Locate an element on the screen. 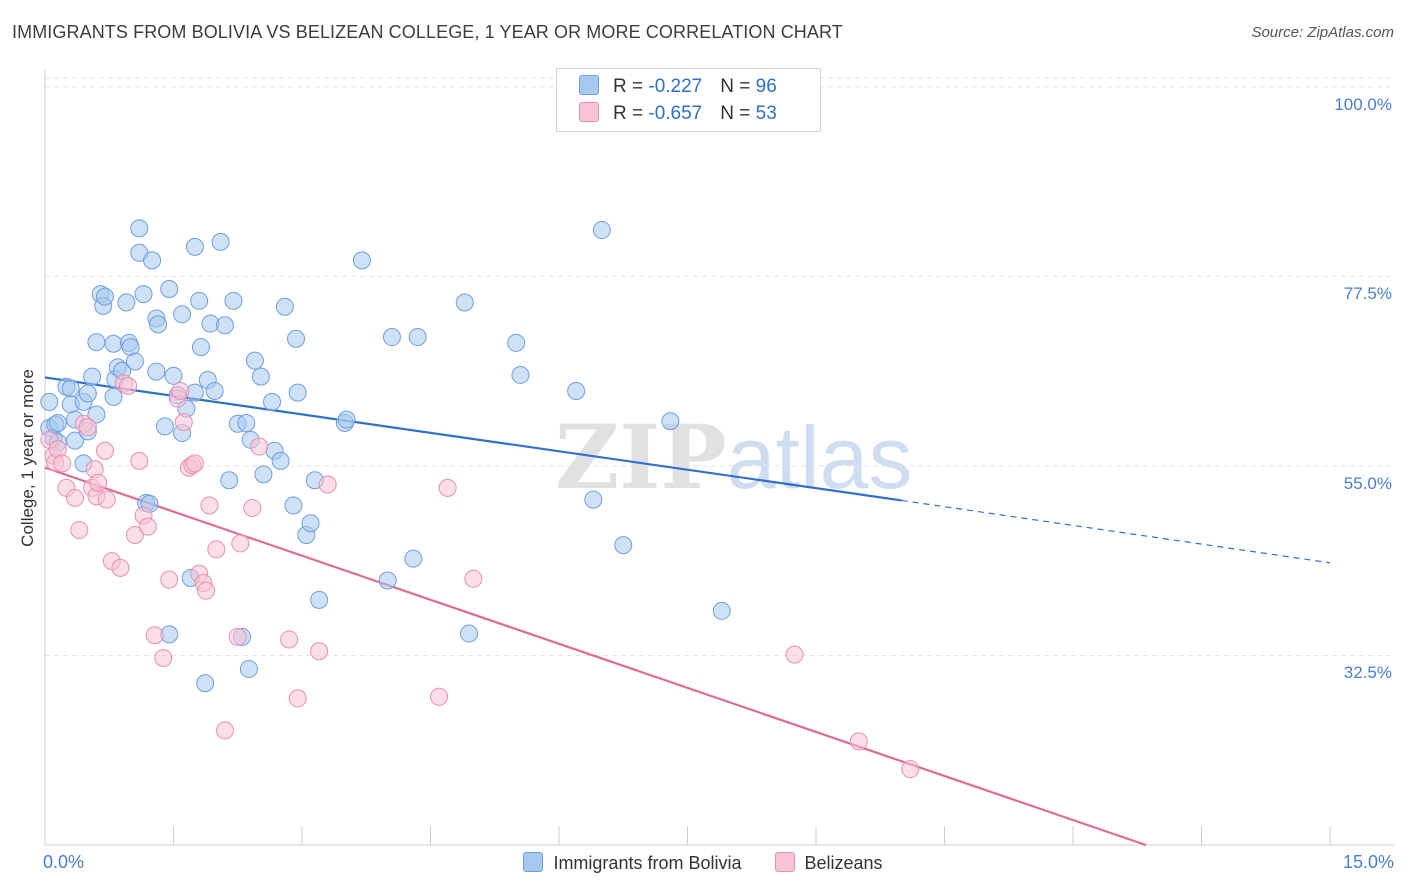 This screenshot has width=1406, height=892. legend-r-value-bolivia: -0.227 is located at coordinates (675, 86).